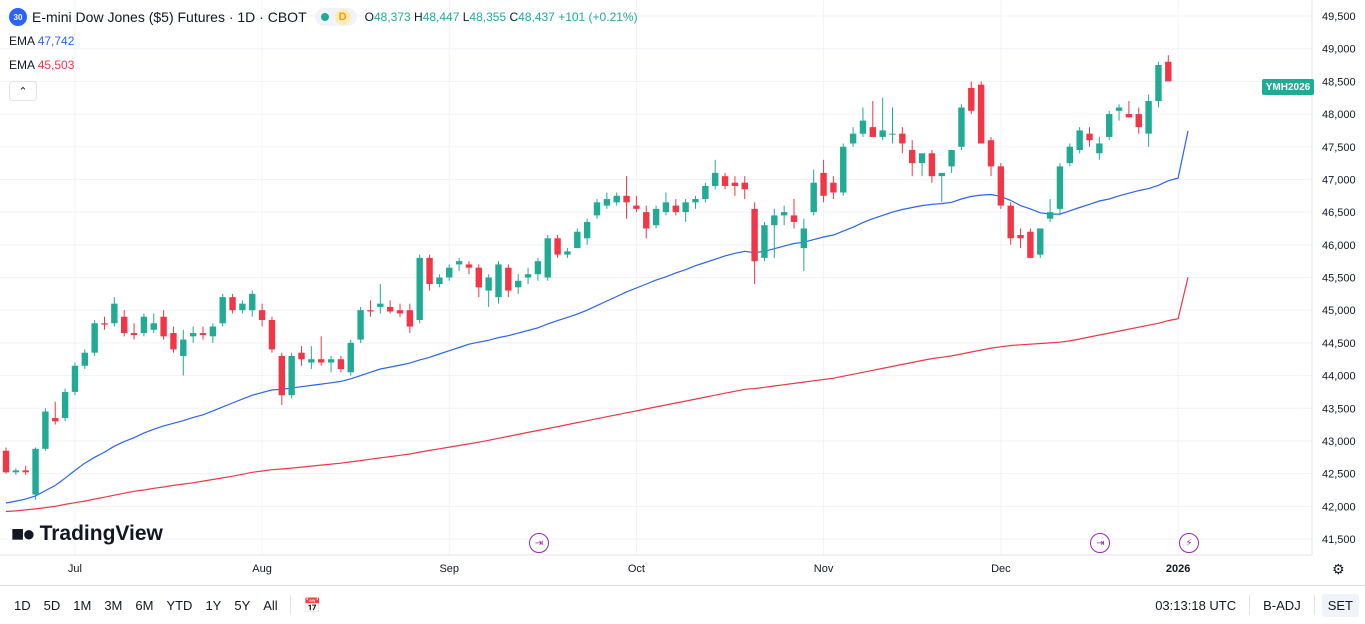 Image resolution: width=1365 pixels, height=624 pixels. Describe the element at coordinates (23, 533) in the screenshot. I see `tv-logo-icon: ■●` at that location.